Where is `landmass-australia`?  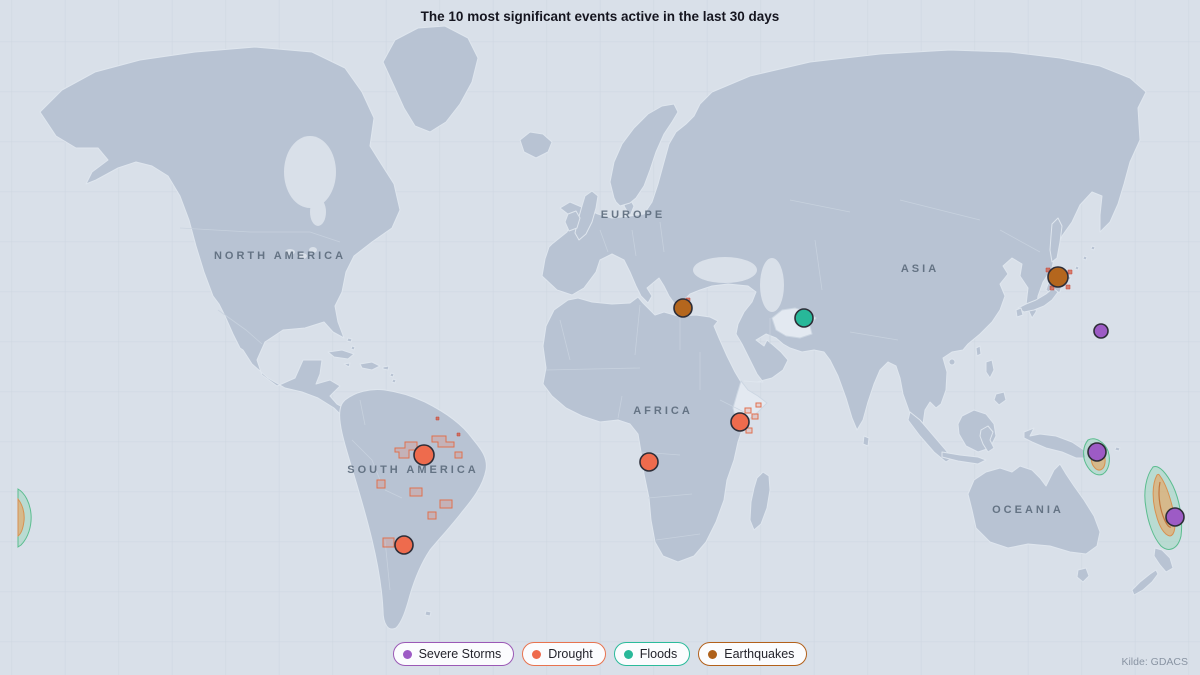
landmass-australia is located at coordinates (1034, 509).